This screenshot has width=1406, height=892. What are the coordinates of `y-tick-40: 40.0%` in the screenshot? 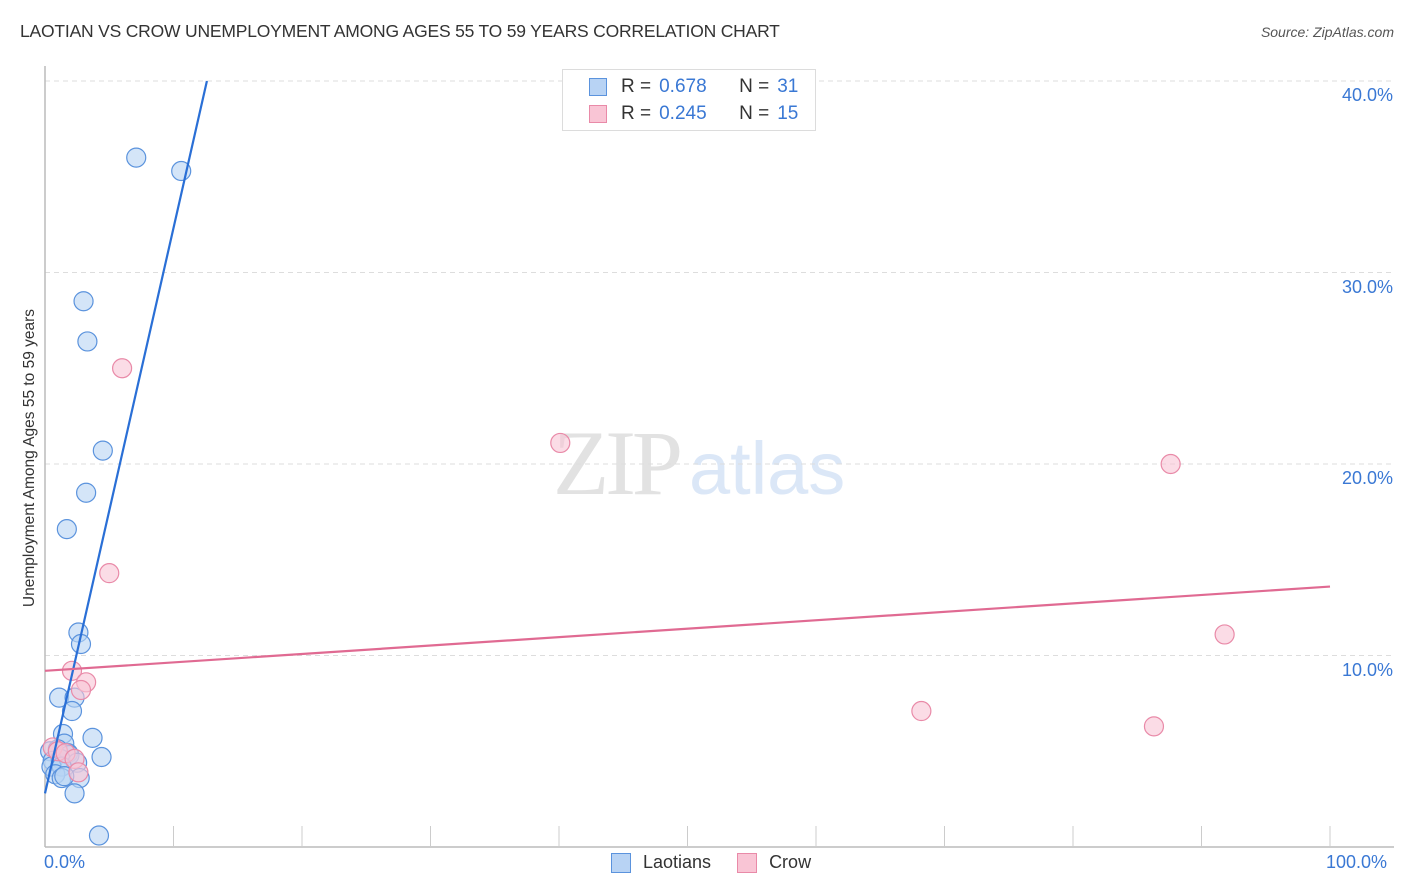 It's located at (1367, 95).